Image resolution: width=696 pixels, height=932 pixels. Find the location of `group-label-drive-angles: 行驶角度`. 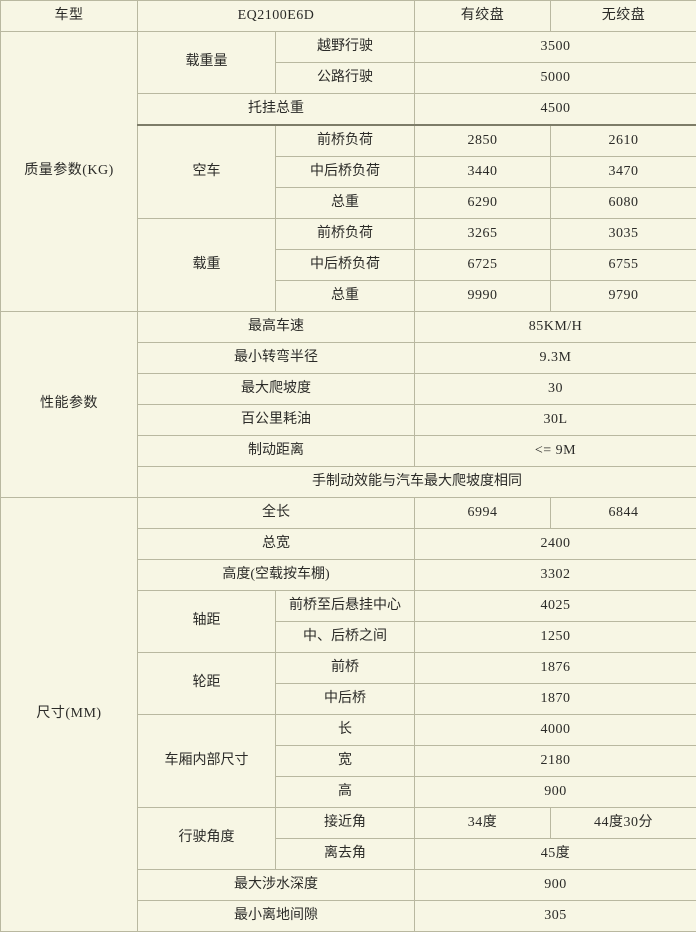

group-label-drive-angles: 行驶角度 is located at coordinates (207, 839).